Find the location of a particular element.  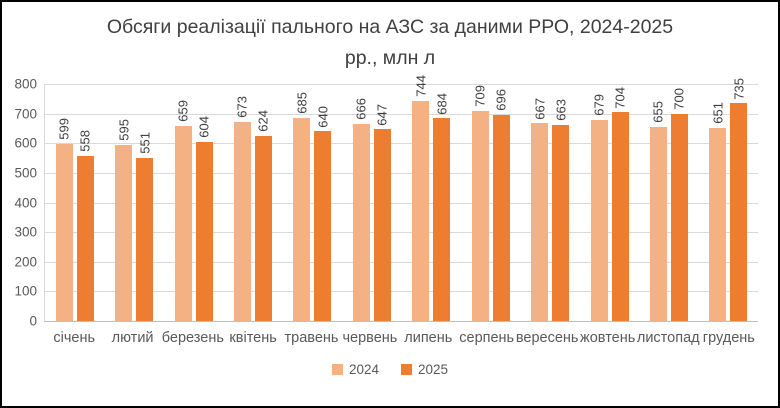

y-tick-label: 0 is located at coordinates (33, 321).